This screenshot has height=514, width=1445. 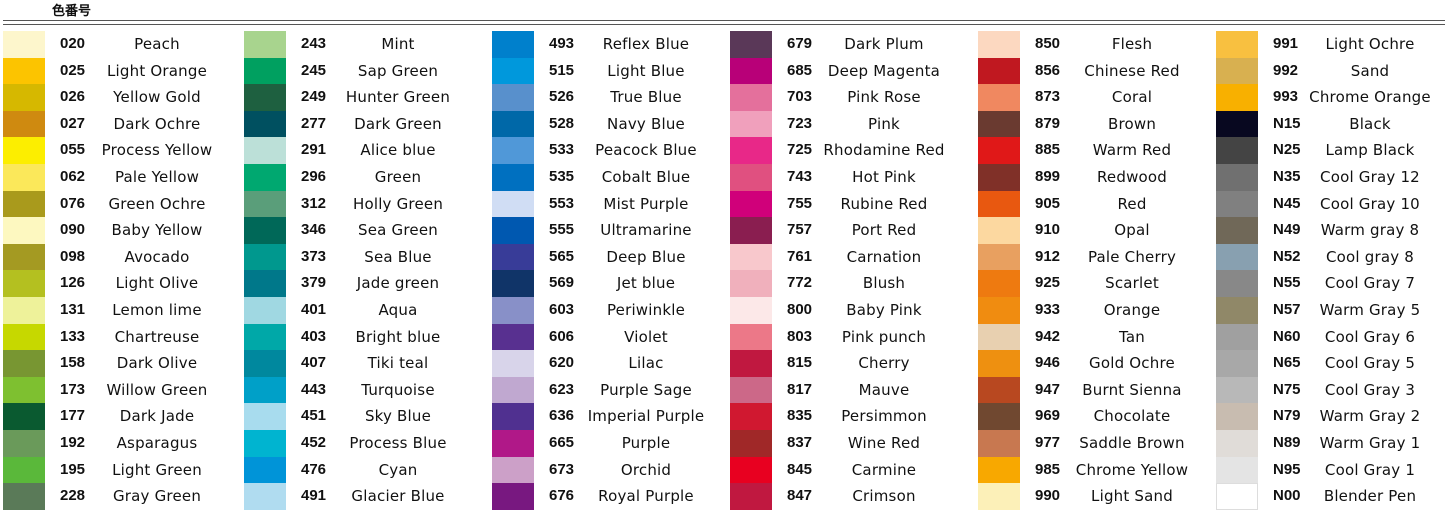 I want to click on color-row: 993 Chrome Orange, so click(x=1329, y=97).